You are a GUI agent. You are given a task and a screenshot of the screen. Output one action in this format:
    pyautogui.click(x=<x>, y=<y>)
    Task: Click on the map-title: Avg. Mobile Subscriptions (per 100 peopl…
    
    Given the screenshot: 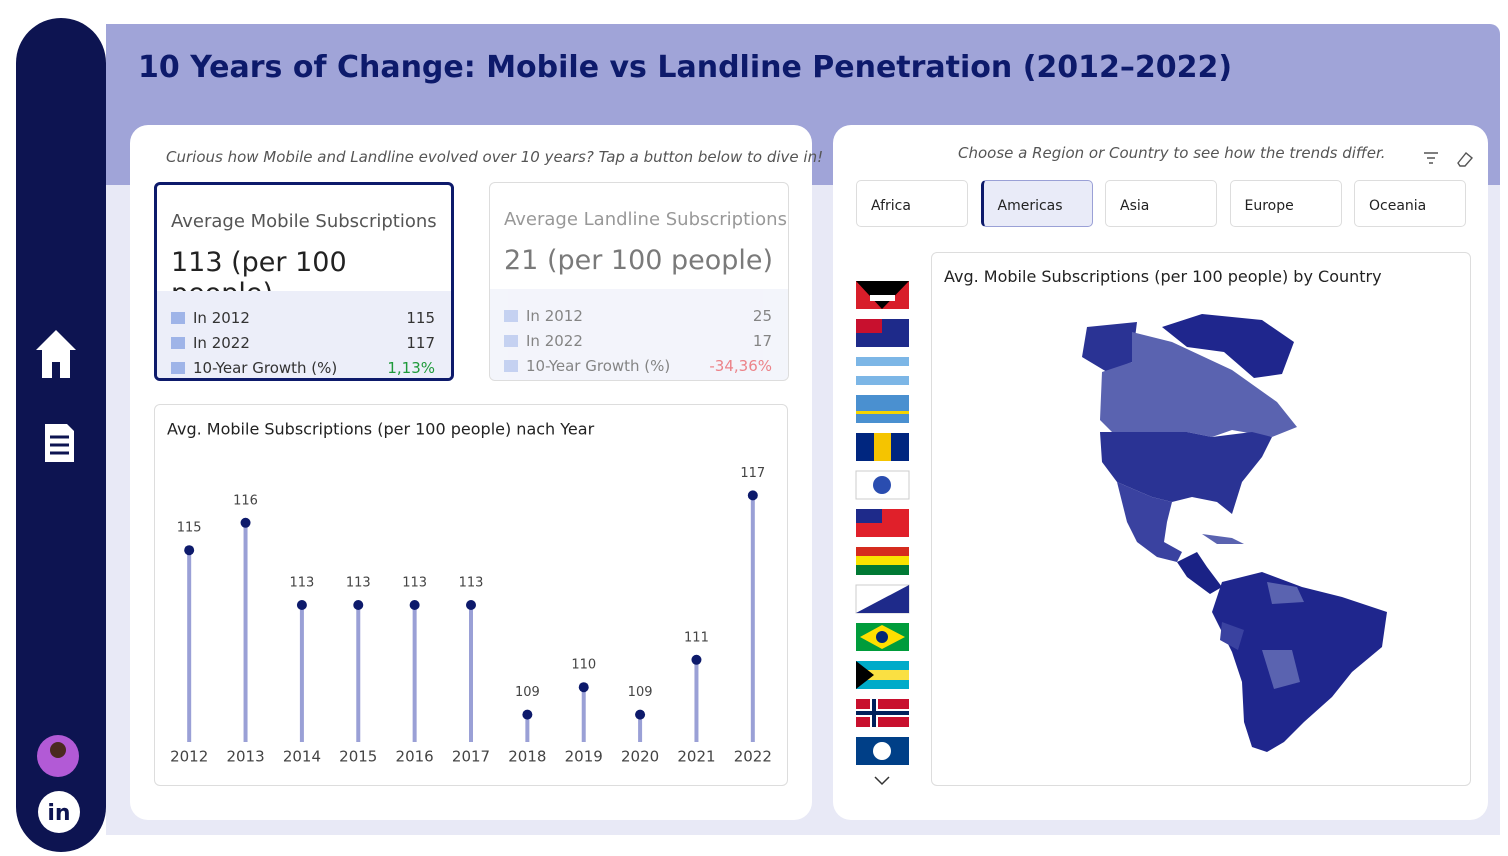 What is the action you would take?
    pyautogui.click(x=1163, y=276)
    